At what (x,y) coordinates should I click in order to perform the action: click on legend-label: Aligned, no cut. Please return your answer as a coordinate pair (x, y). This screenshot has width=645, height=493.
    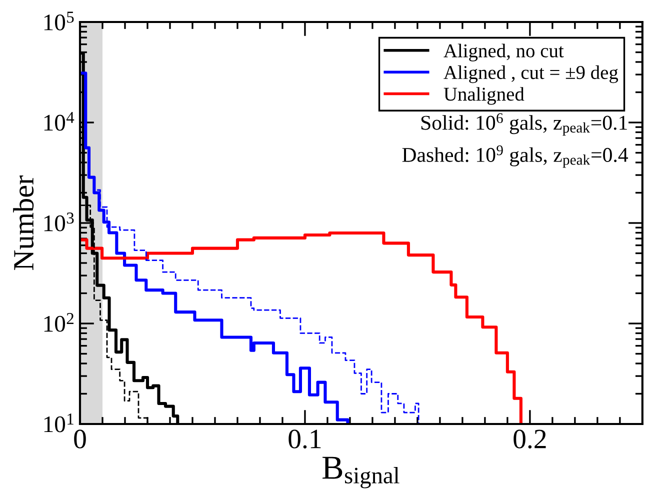
    Looking at the image, I should click on (504, 53).